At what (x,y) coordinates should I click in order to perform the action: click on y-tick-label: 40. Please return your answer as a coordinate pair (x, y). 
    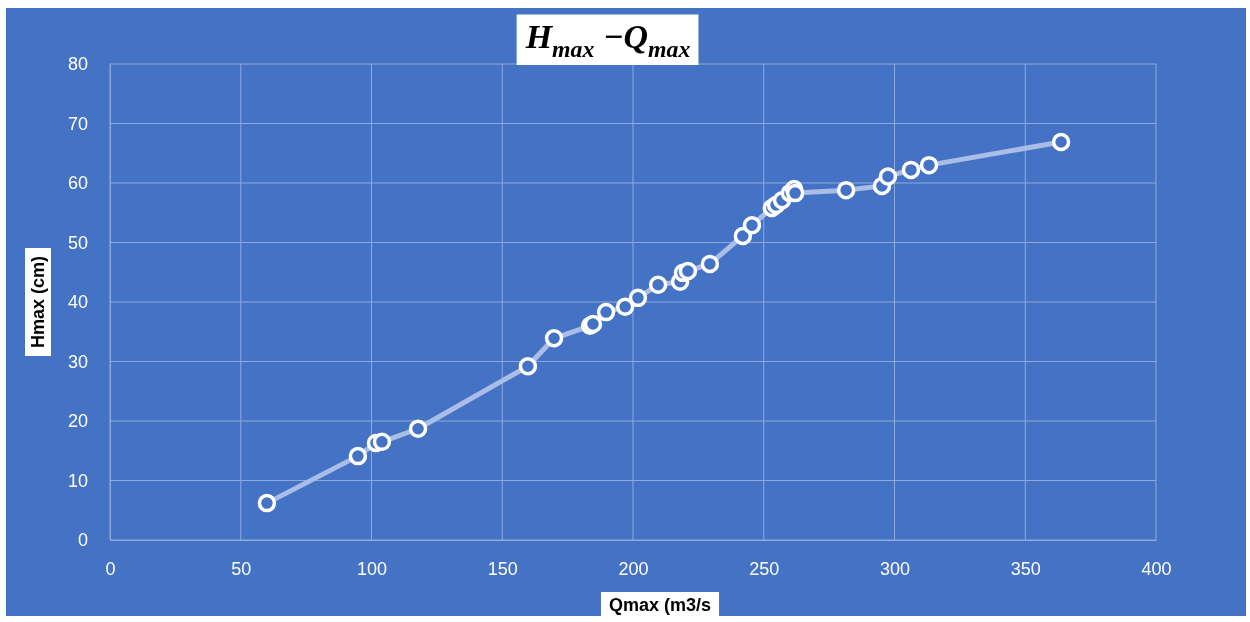
    Looking at the image, I should click on (77, 302).